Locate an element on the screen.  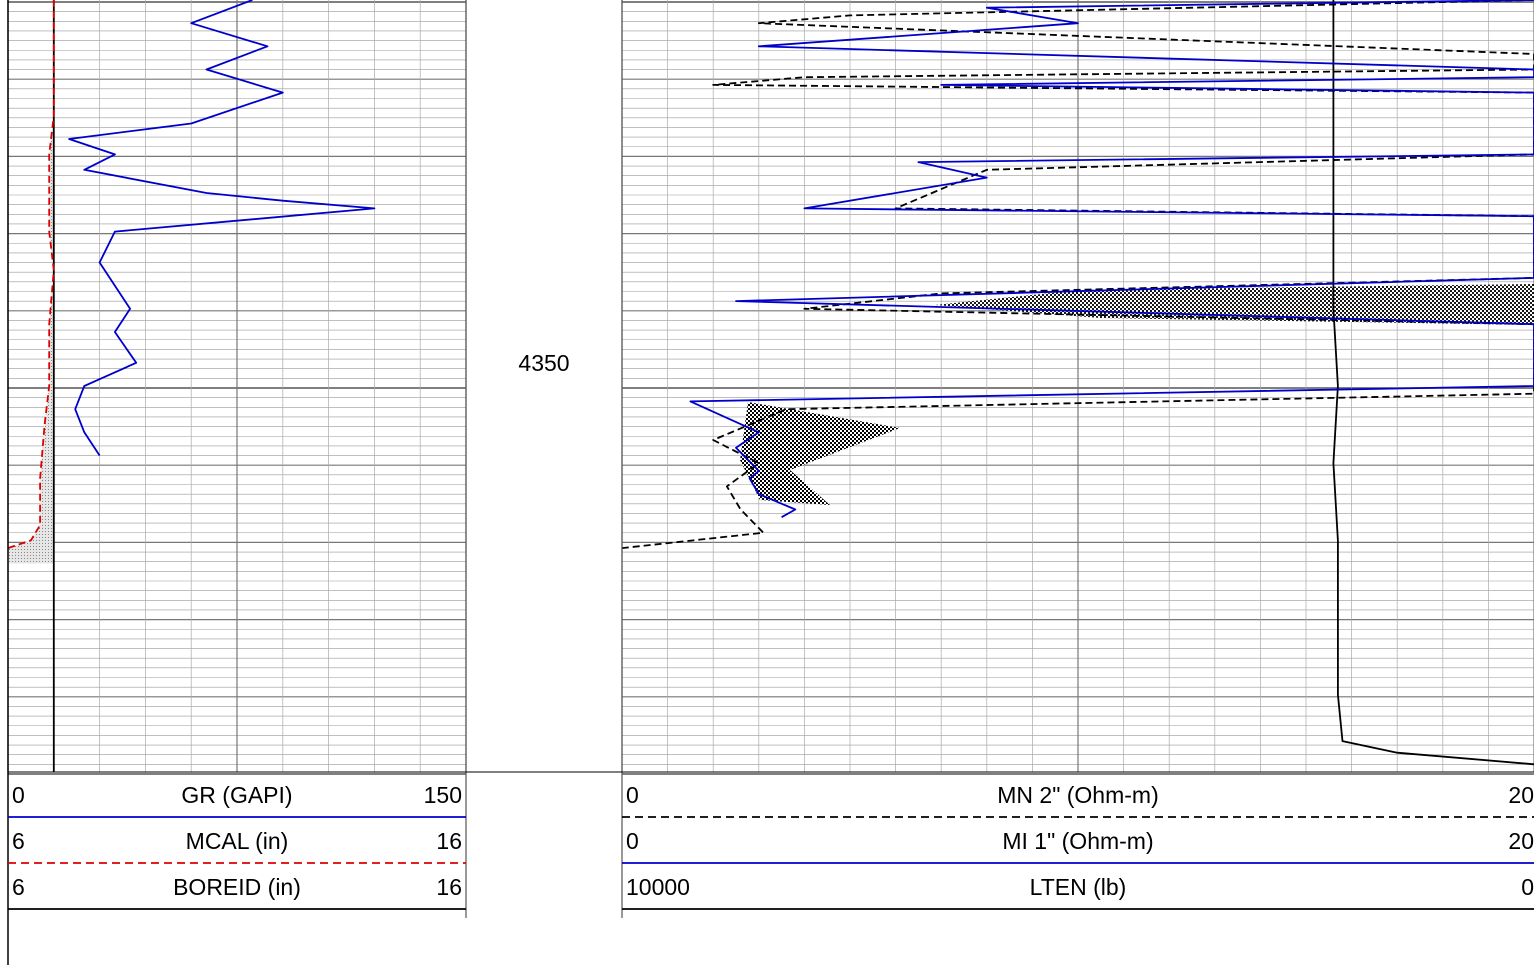
lten-max: 0 is located at coordinates (1527, 887).